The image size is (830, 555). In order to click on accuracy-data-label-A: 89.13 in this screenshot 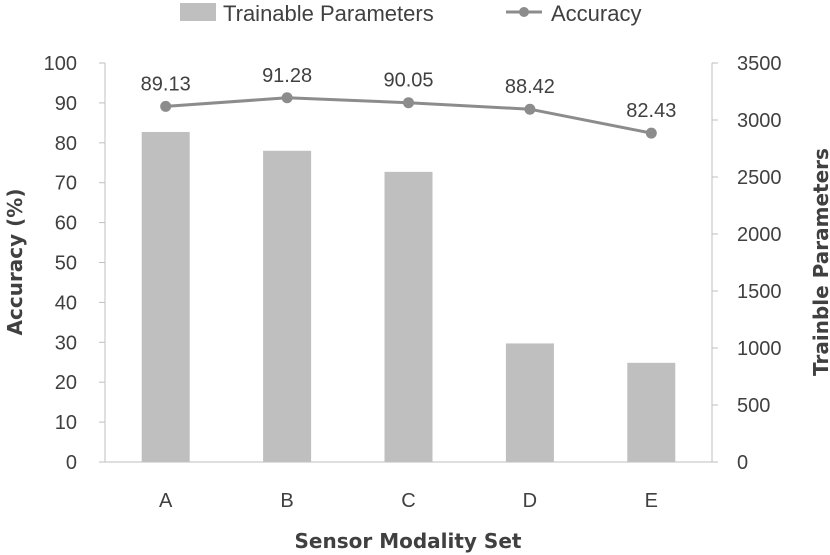, I will do `click(166, 84)`.